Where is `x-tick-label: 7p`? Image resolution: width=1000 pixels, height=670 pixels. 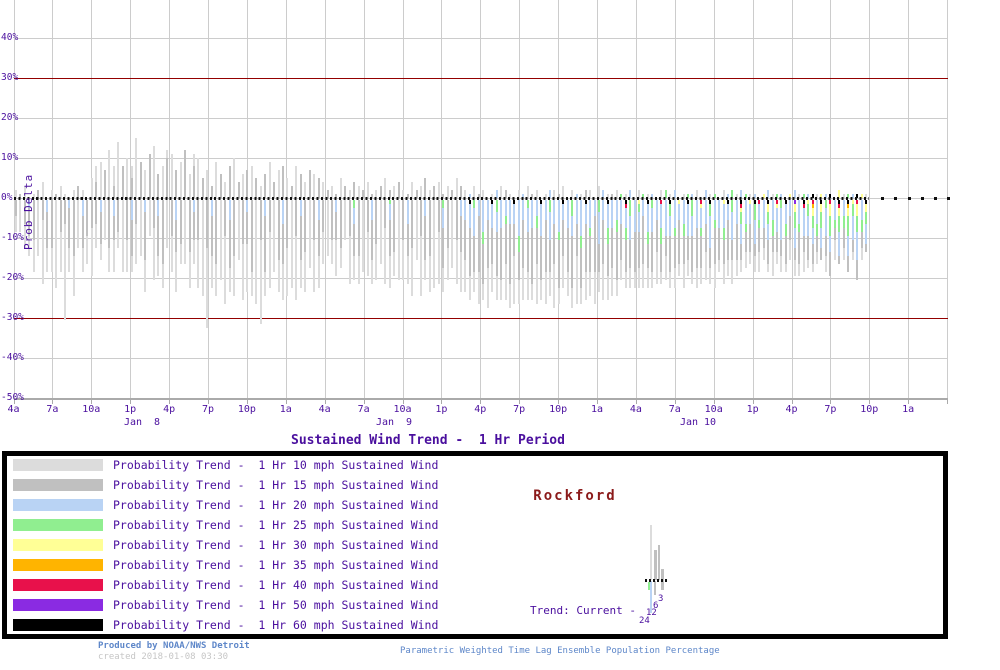
x-tick-label: 7p is located at coordinates (830, 409).